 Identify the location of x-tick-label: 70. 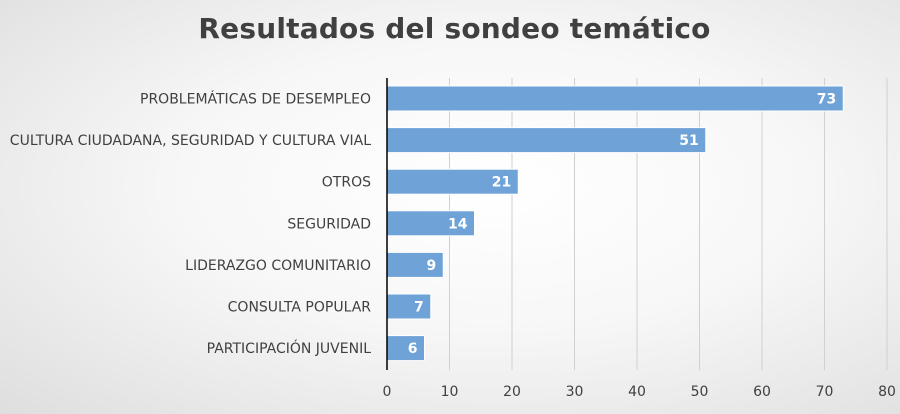
(825, 392).